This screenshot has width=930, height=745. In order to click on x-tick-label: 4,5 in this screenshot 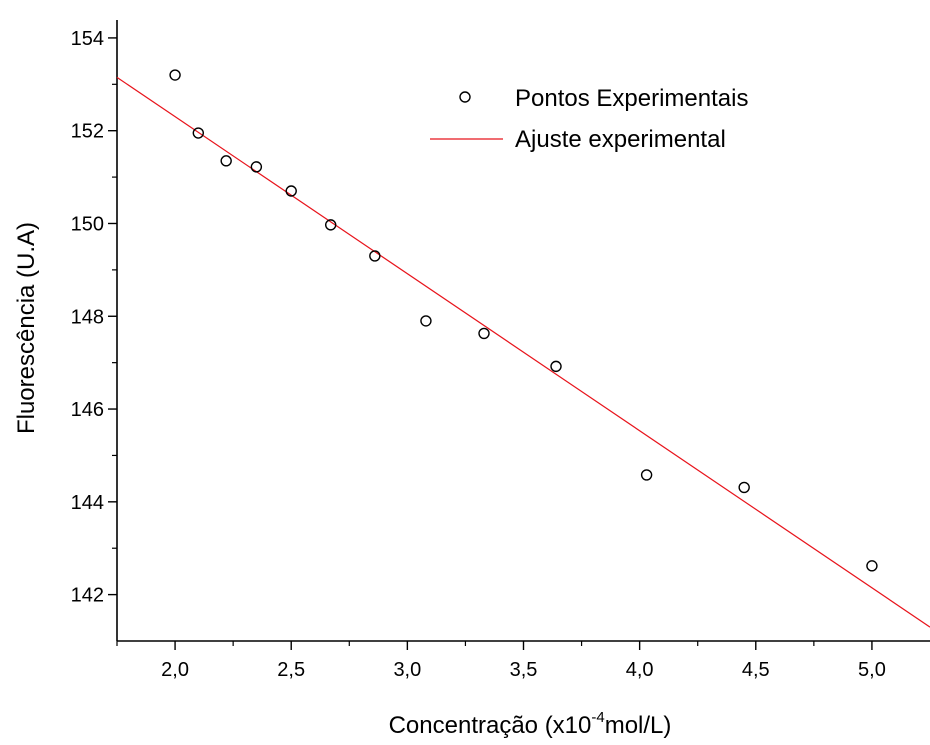, I will do `click(756, 670)`.